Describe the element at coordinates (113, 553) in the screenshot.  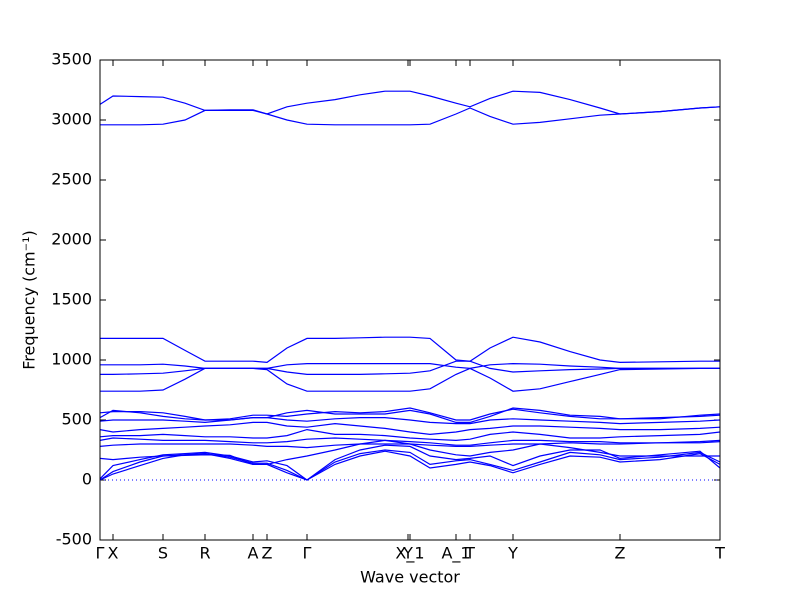
I see `x-tick-label: X` at that location.